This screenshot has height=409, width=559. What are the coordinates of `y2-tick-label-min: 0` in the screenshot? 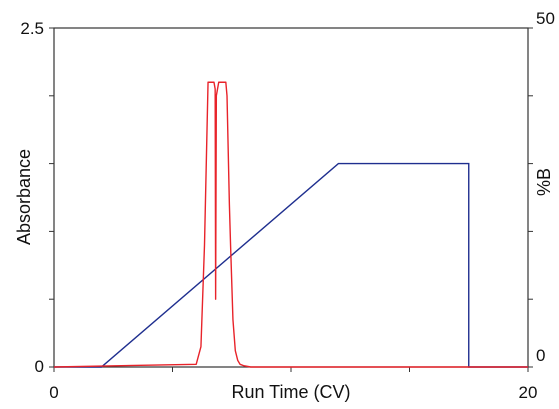 It's located at (540, 355).